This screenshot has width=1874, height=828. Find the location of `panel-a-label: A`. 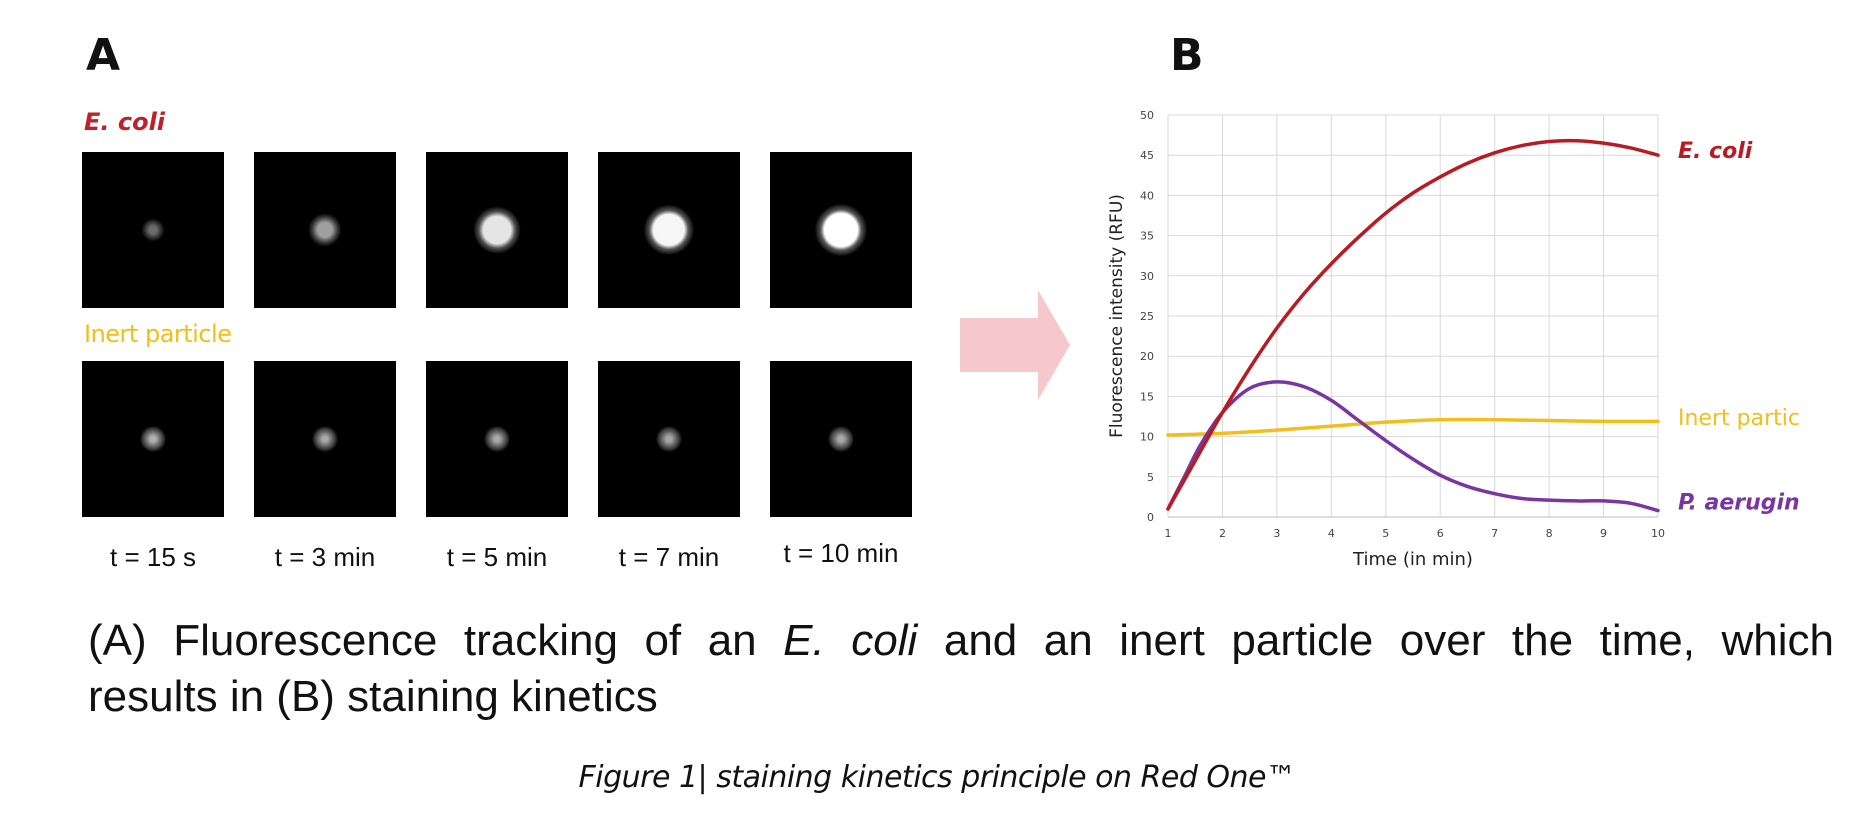

panel-a-label: A is located at coordinates (103, 55).